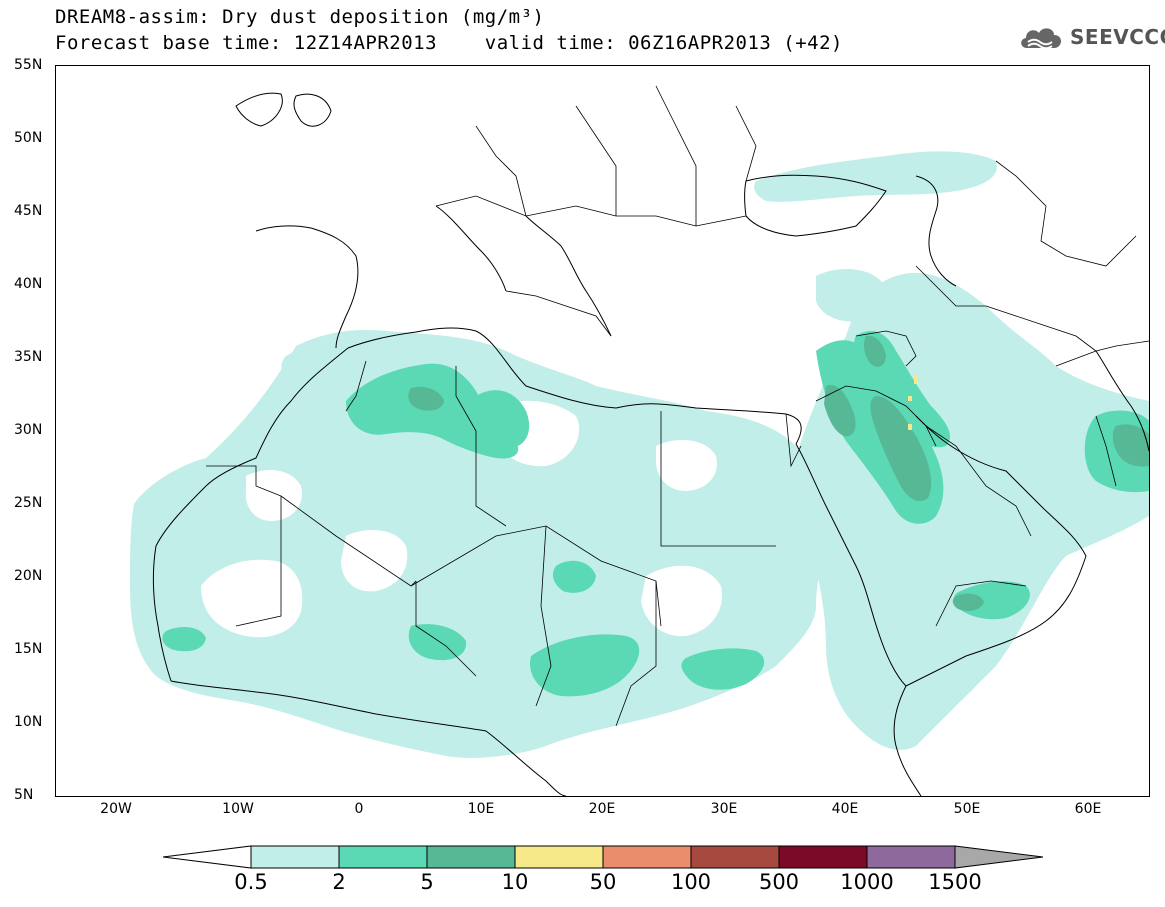 This screenshot has height=907, width=1165. I want to click on lat-label-20n: 20N, so click(28, 576).